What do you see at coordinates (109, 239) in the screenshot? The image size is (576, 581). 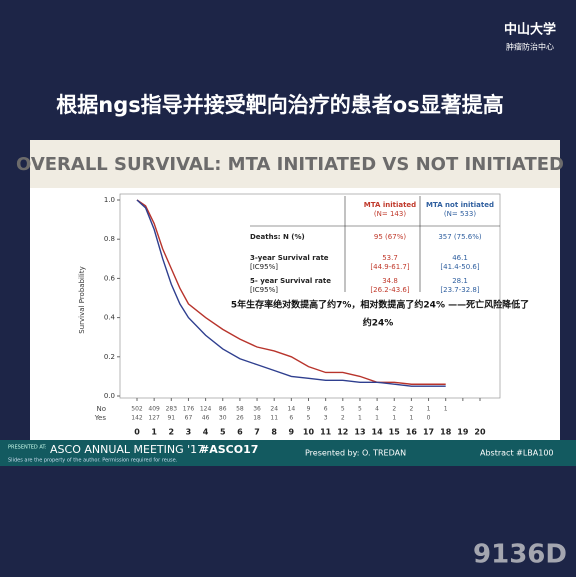 I see `y-tick-label: 0.8` at bounding box center [109, 239].